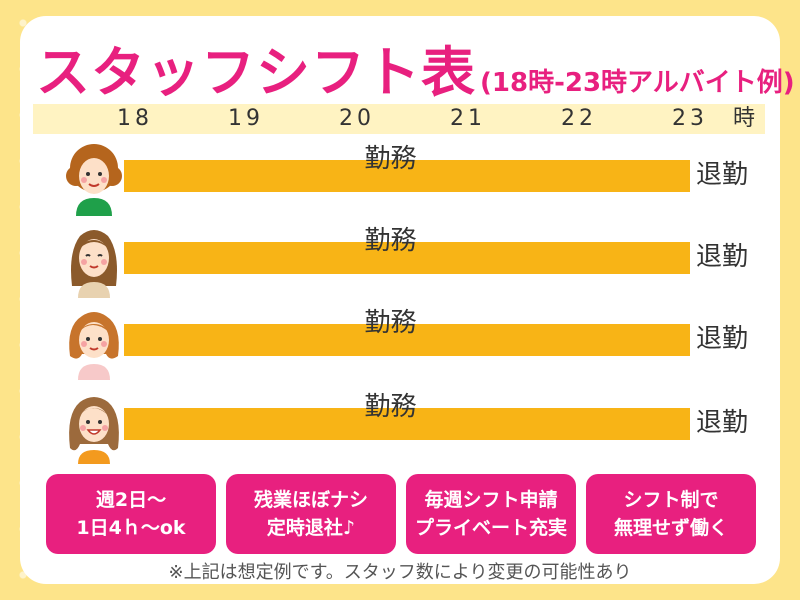 The height and width of the screenshot is (600, 800). Describe the element at coordinates (490, 528) in the screenshot. I see `badge-line: プライベート充実` at that location.